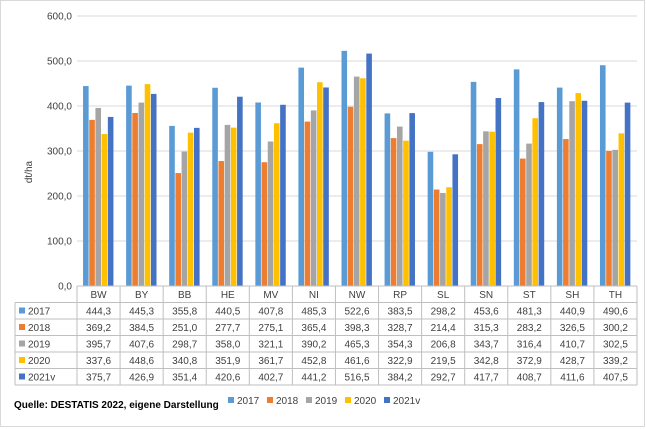 The image size is (647, 429). I want to click on table-cell-value: 302,5, so click(615, 345).